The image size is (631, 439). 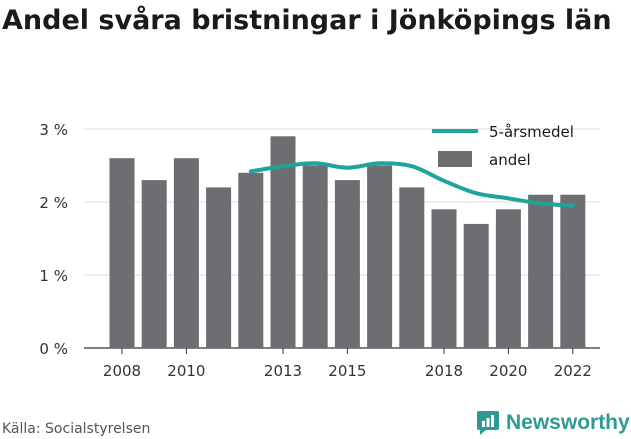 I want to click on x-tick-label: 2018, so click(x=444, y=371).